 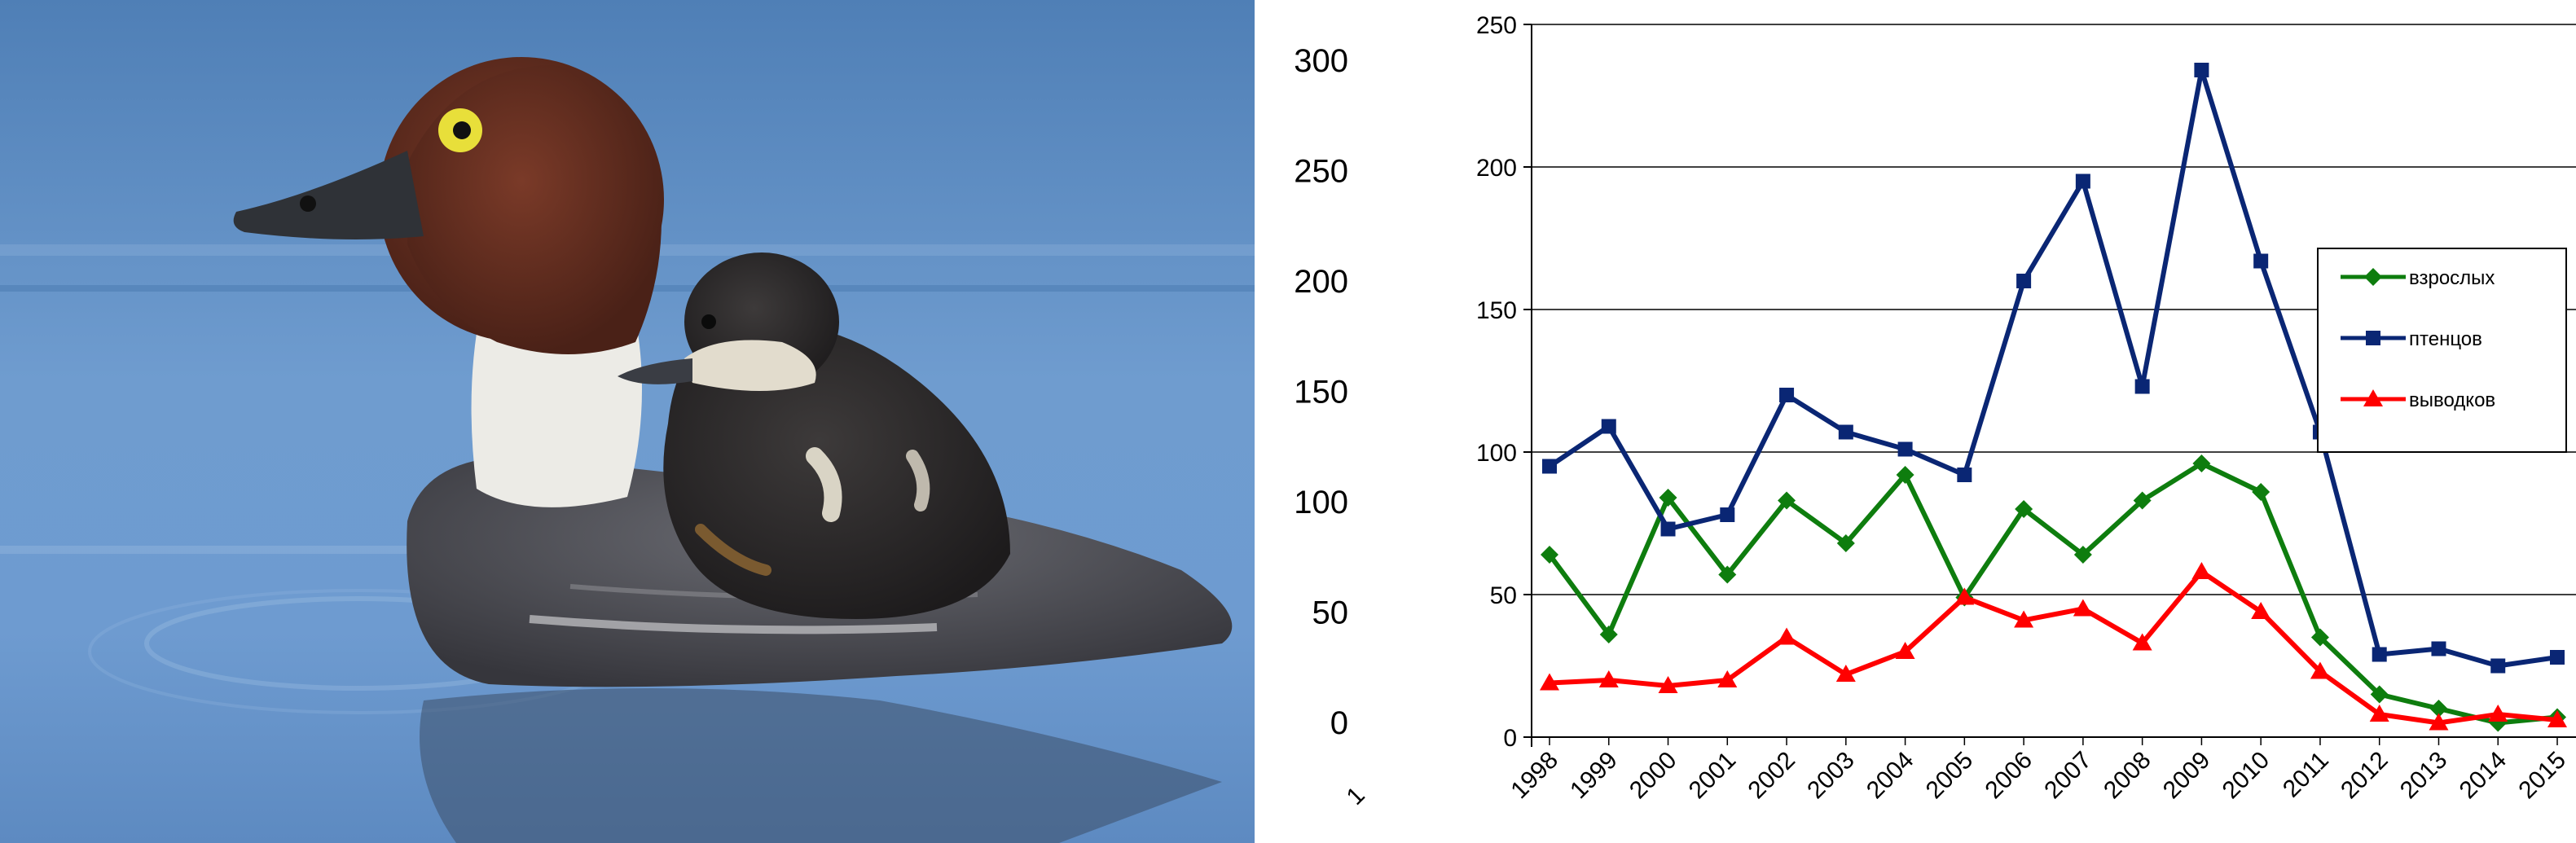 I want to click on secondary-y-tick-label: 0, so click(x=1339, y=723).